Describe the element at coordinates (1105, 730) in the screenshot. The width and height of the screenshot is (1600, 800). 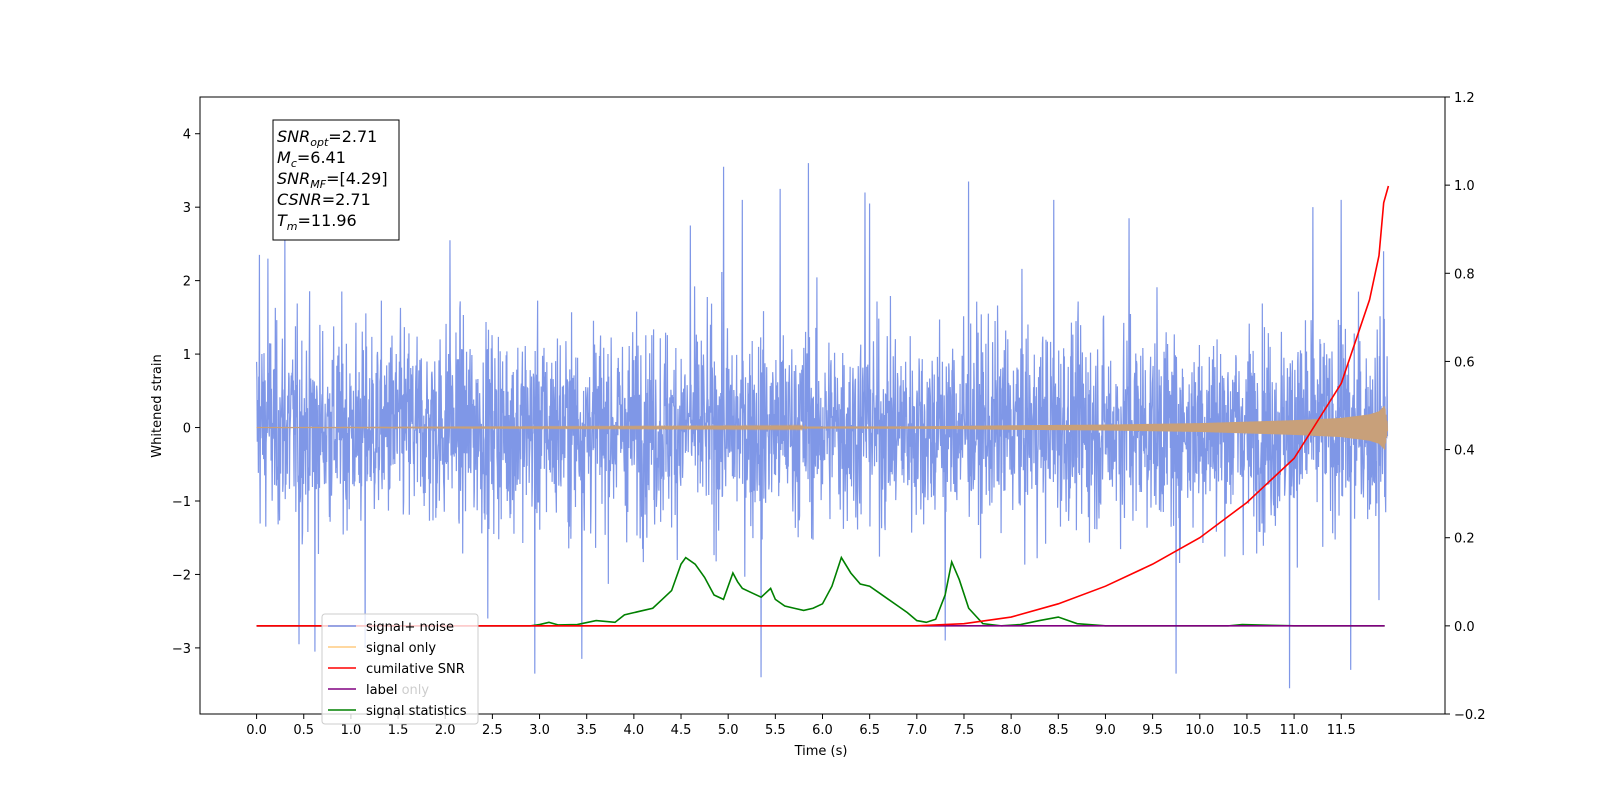
I see `x-tick-label: 9.0` at that location.